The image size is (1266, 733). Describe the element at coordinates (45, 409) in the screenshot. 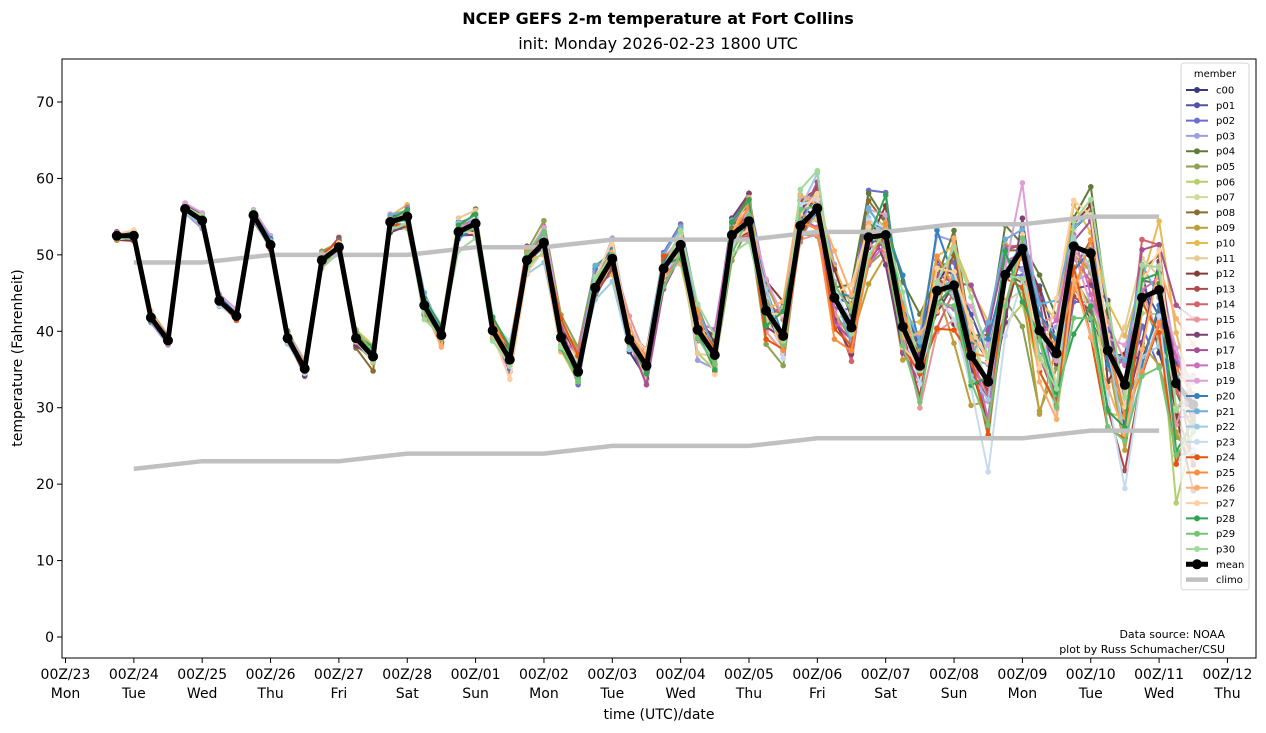

I see `y-tick-label: 30` at that location.